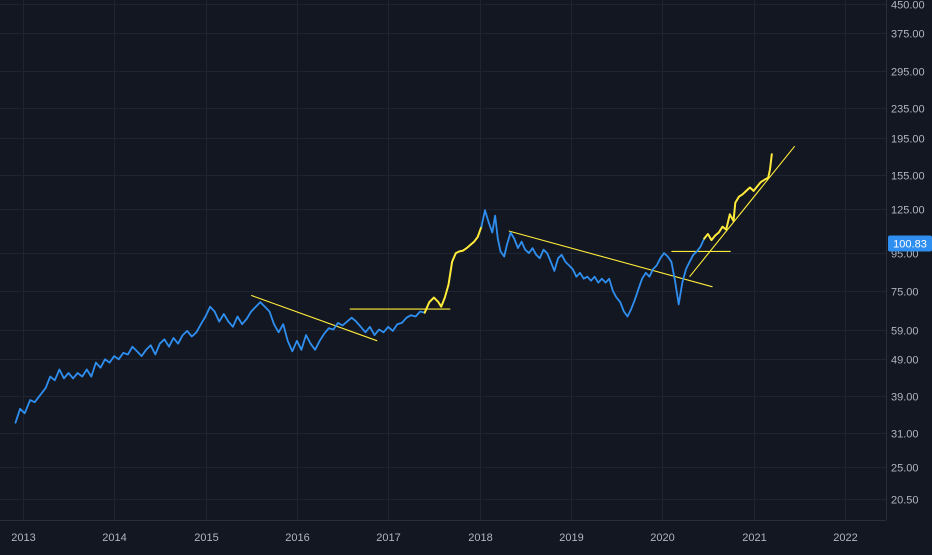 The width and height of the screenshot is (932, 555). I want to click on last-price-tag: 100.83, so click(910, 243).